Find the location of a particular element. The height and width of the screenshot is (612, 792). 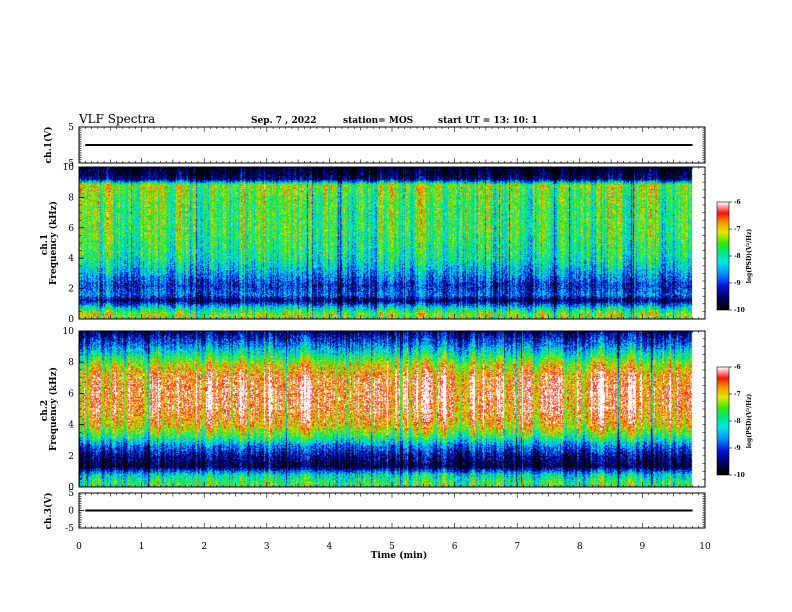

ch1-cbtick-label: -10 is located at coordinates (739, 310).